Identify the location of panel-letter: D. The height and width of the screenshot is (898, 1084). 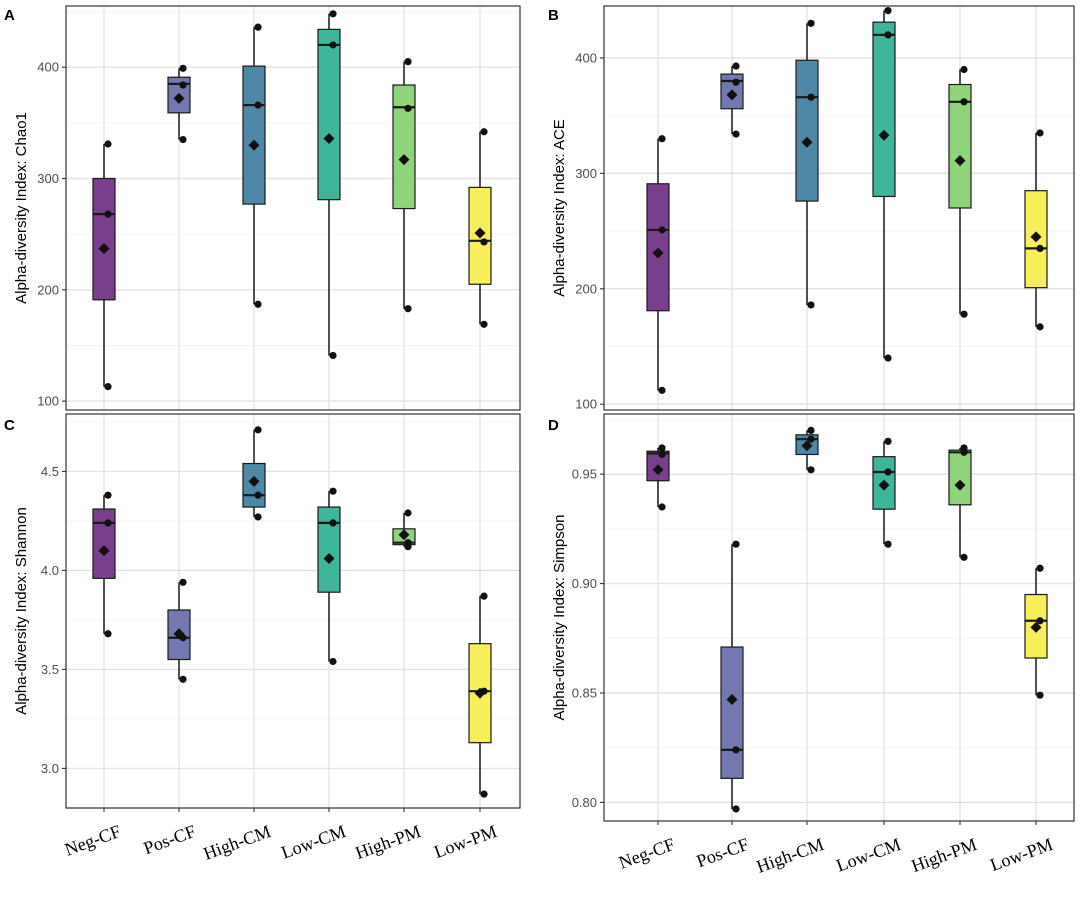
(553, 425).